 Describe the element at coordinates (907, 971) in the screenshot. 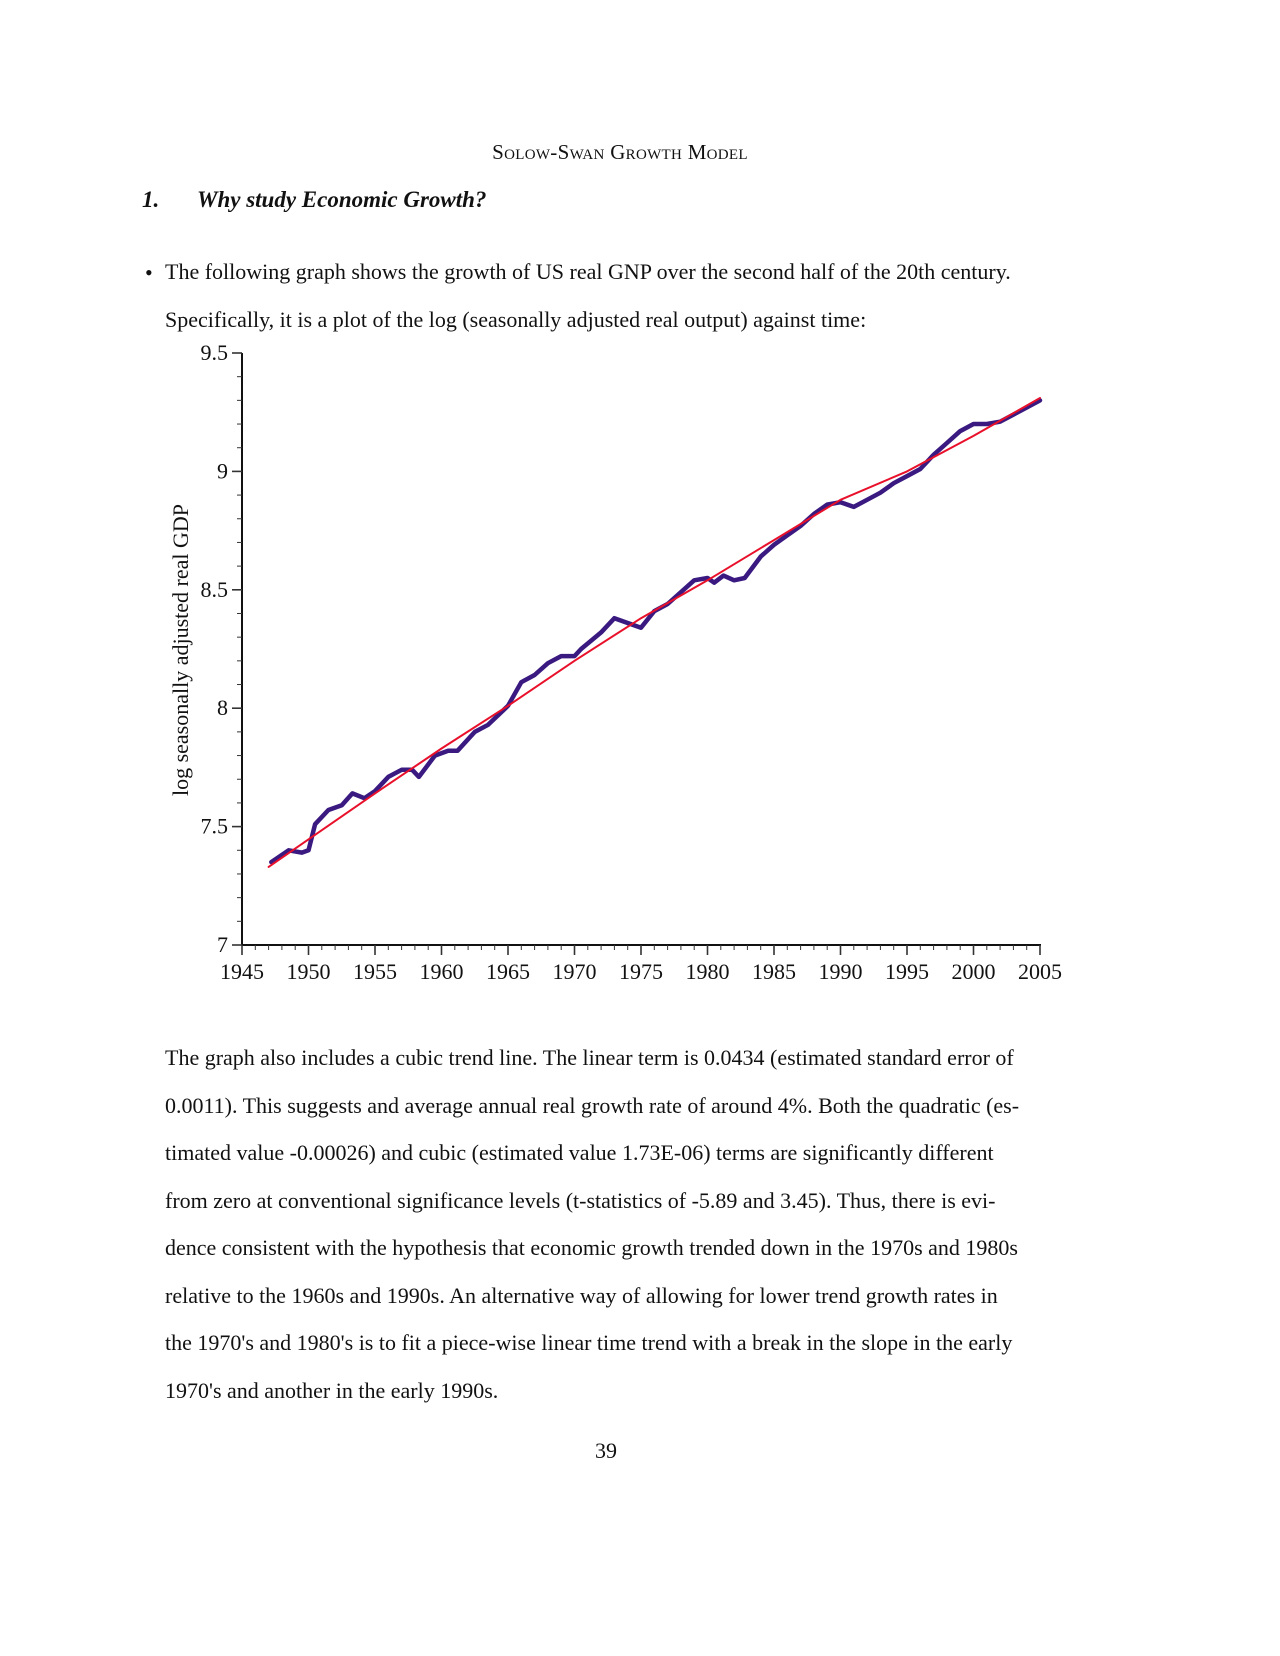

I see `x-tick-label: 1995` at that location.